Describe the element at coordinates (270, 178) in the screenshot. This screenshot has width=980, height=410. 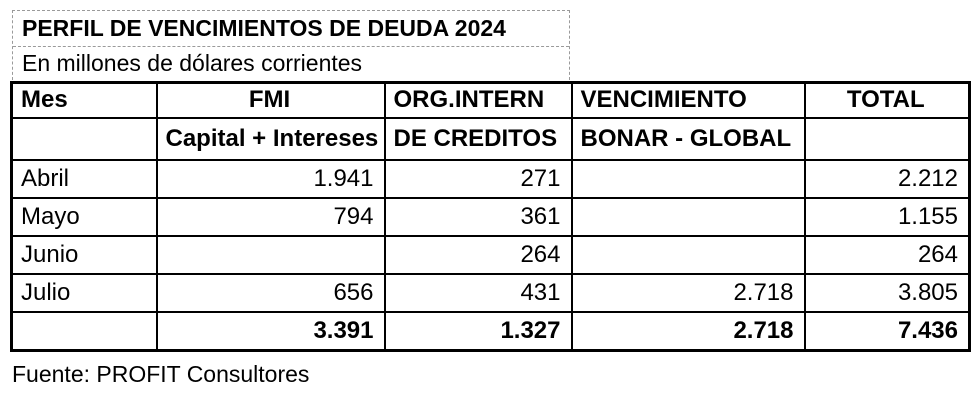
I see `cell-fmi: 1.941` at that location.